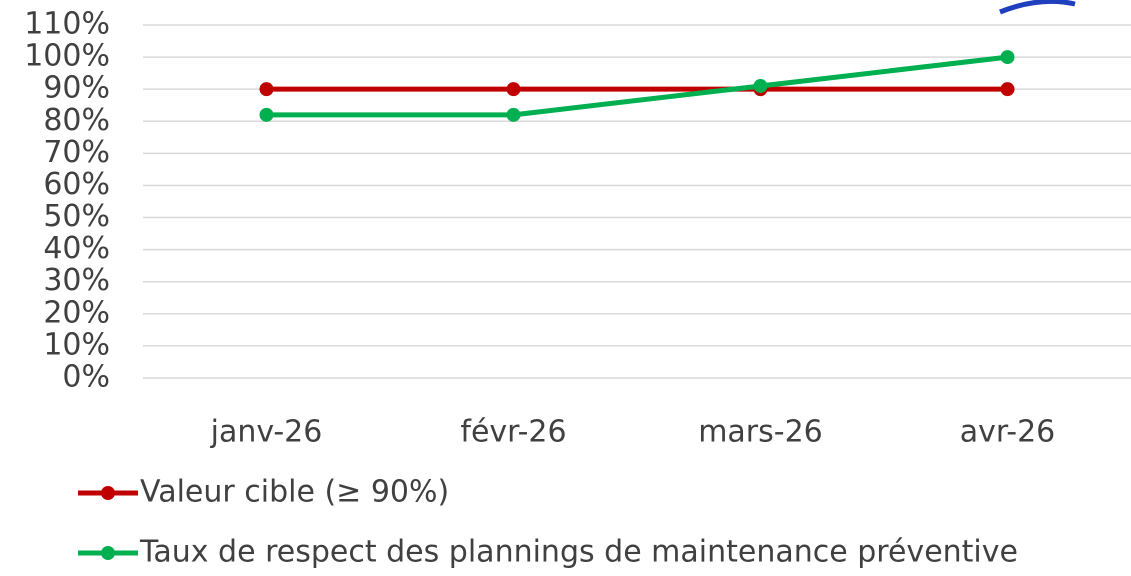 The image size is (1131, 576). Describe the element at coordinates (76, 248) in the screenshot. I see `y-tick-label: 40%` at that location.